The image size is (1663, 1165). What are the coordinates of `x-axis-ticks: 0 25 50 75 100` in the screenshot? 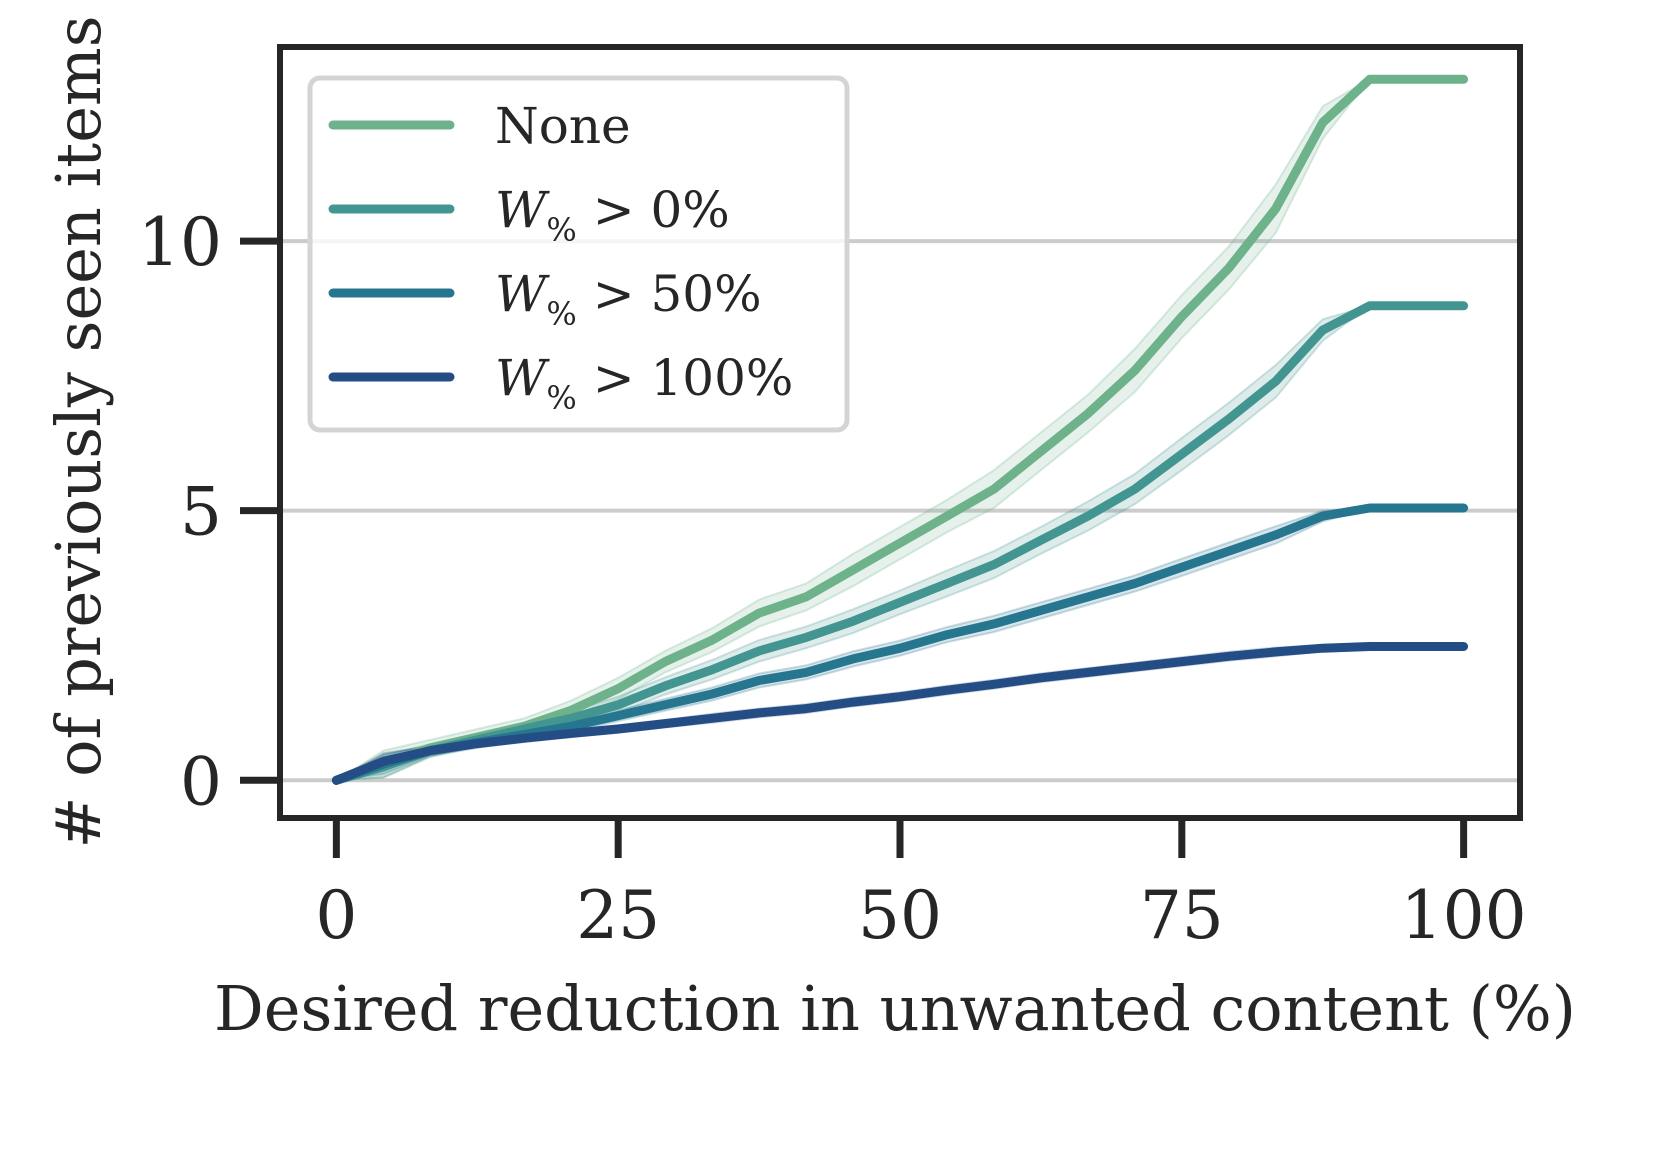 It's located at (921, 886).